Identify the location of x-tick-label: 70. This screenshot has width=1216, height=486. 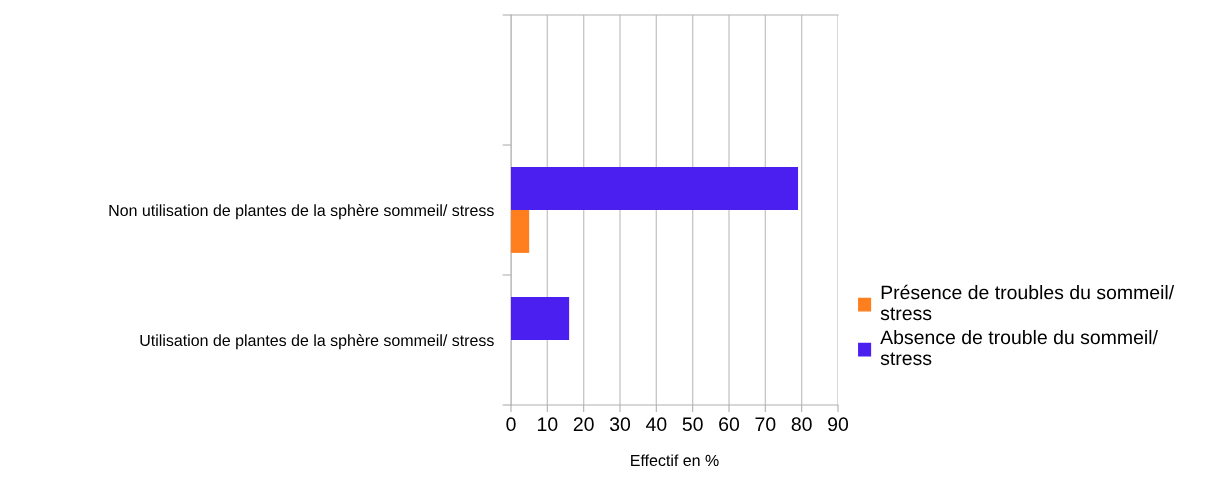
(765, 424).